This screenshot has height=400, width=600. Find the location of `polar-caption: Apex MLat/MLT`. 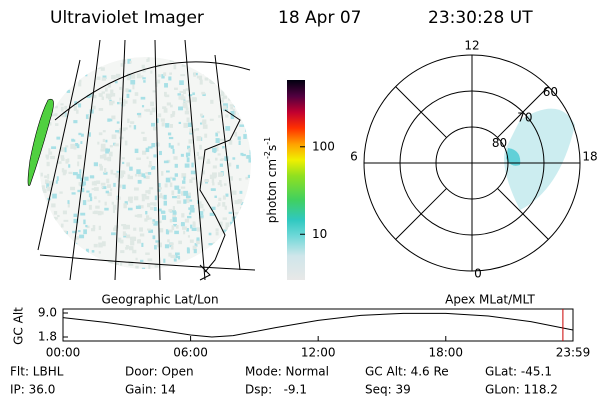

polar-caption: Apex MLat/MLT is located at coordinates (490, 300).